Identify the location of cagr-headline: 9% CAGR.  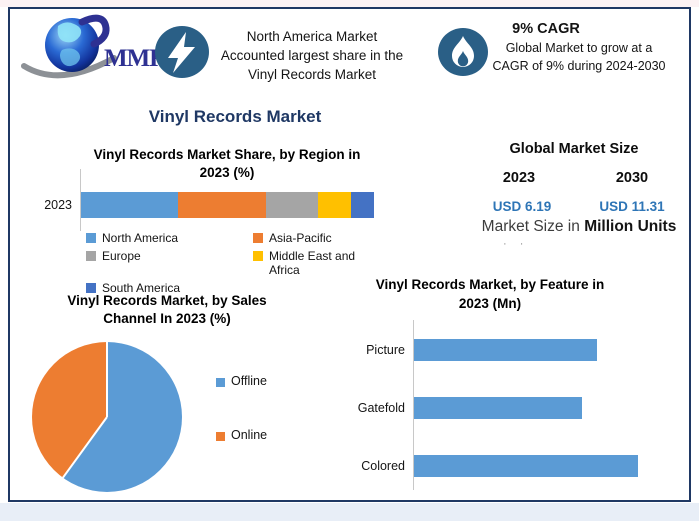
(546, 29).